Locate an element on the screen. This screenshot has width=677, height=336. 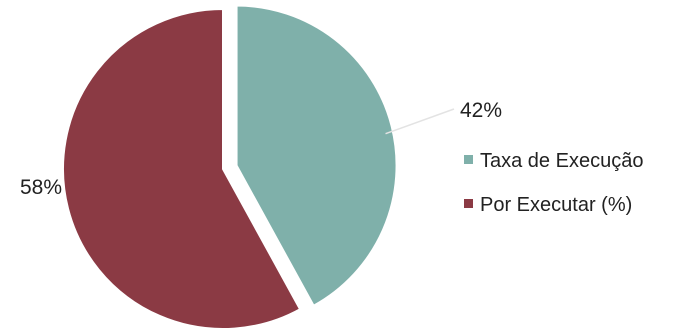
label-leader-line is located at coordinates (420, 121).